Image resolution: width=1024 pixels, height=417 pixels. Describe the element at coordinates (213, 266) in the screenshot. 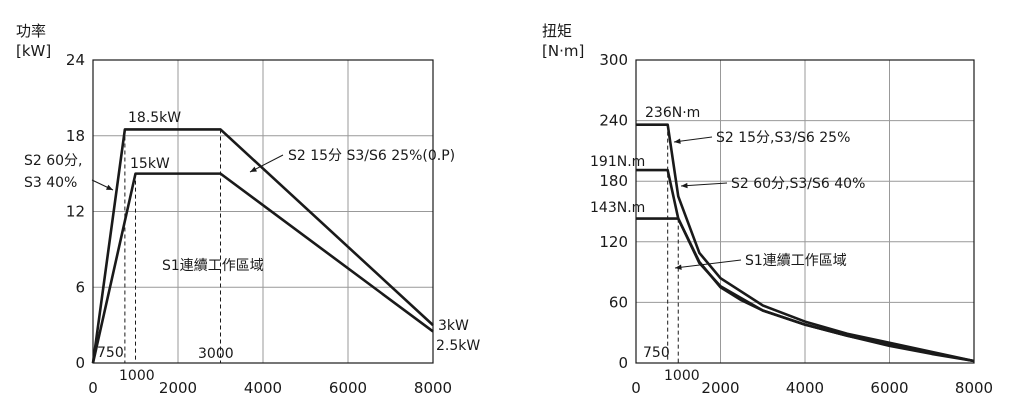

I see `s1-region-label: S1連續工作區域` at that location.